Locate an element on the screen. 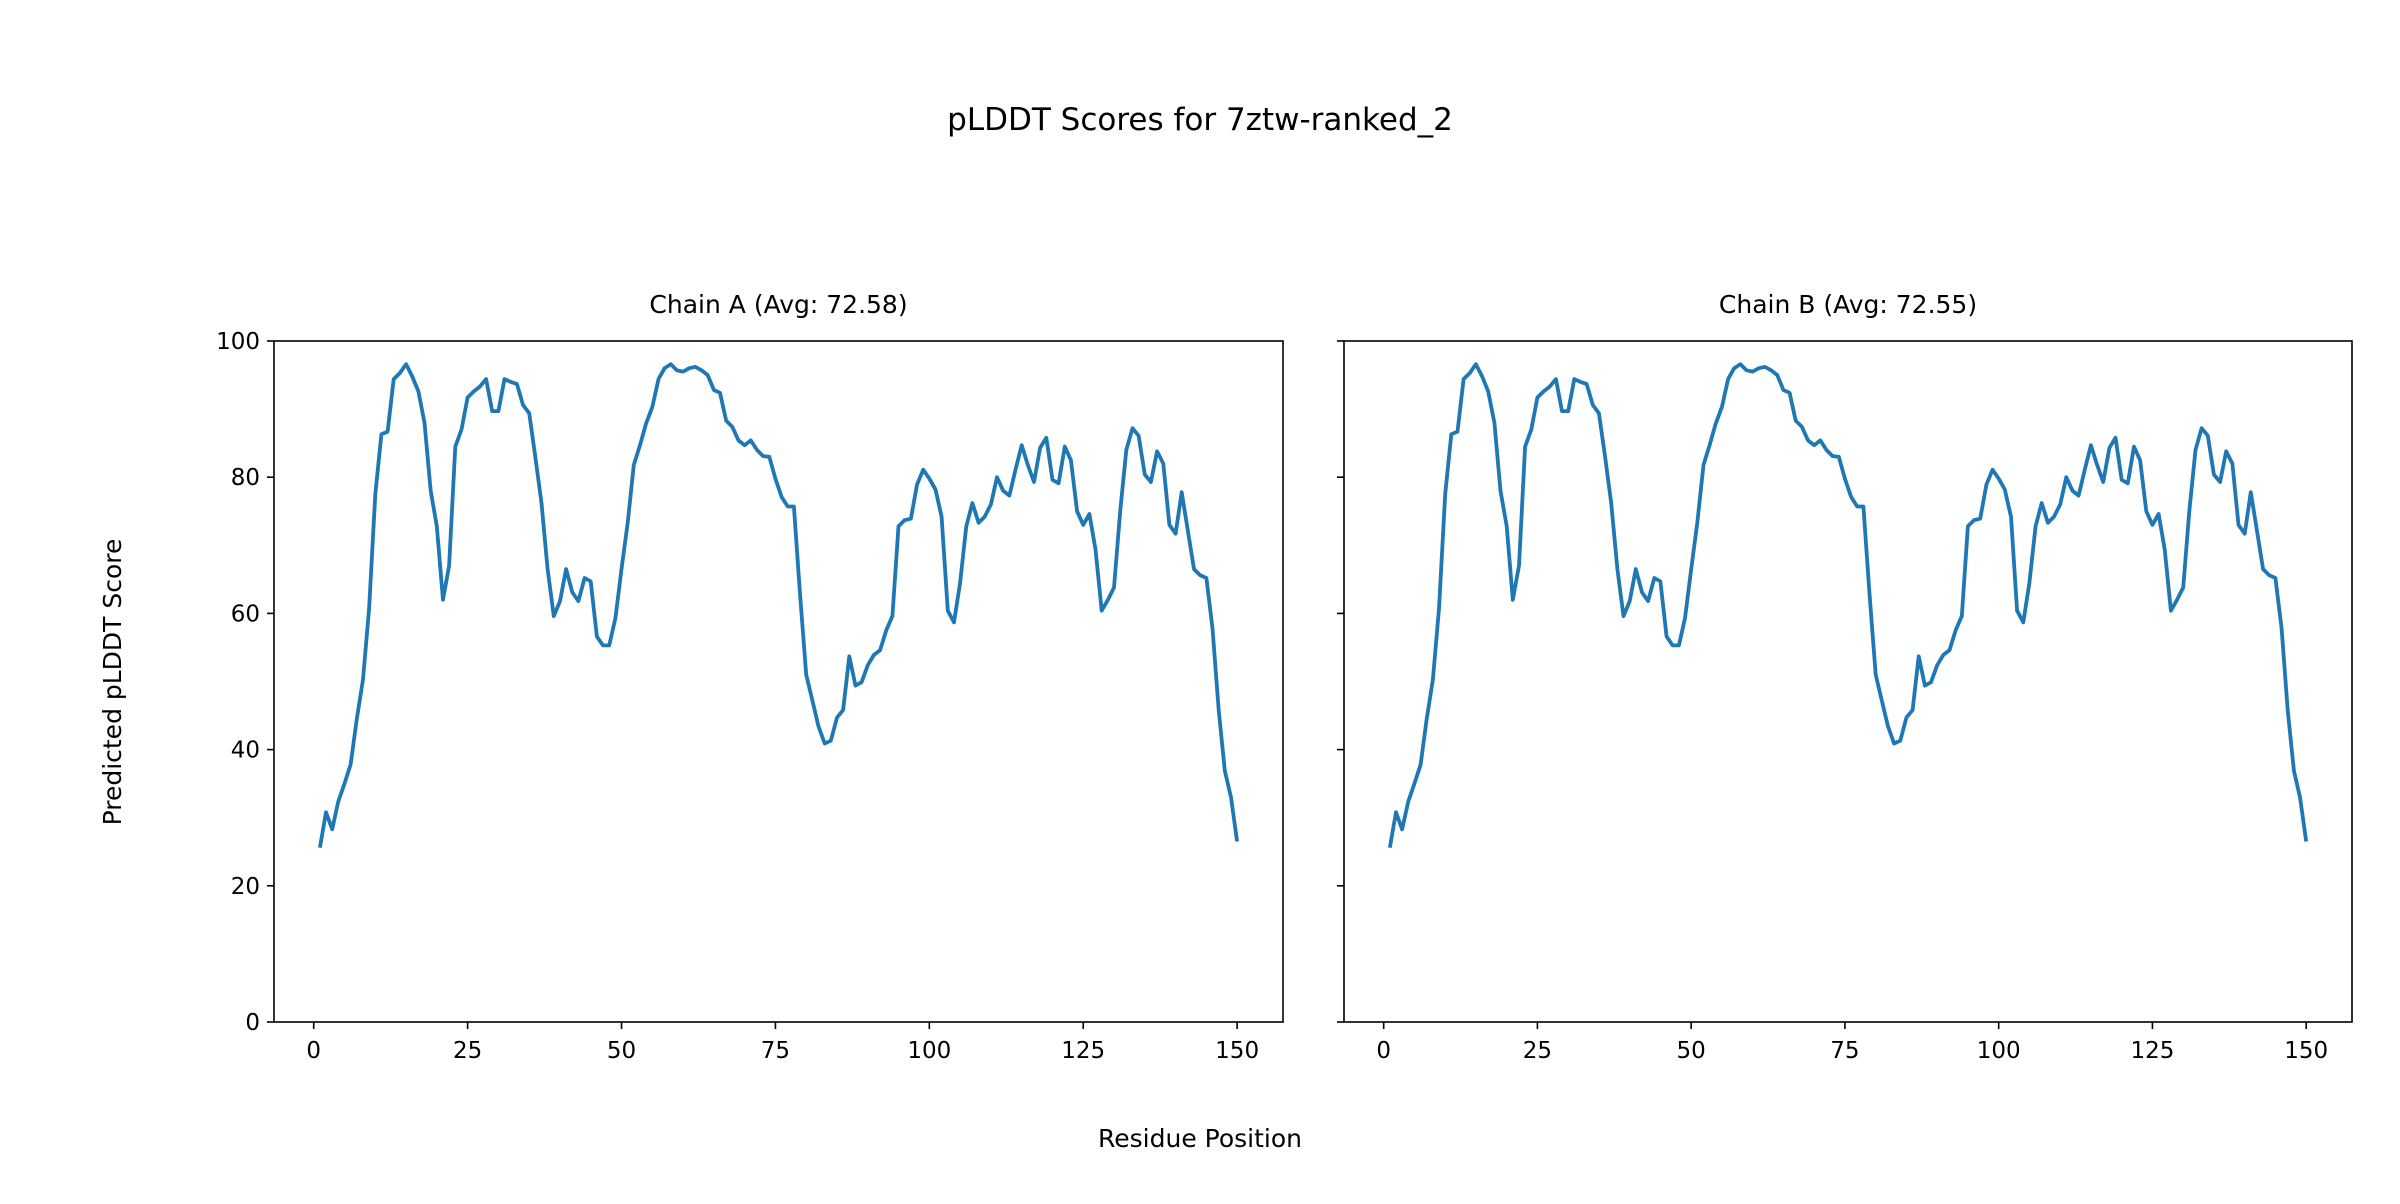 The width and height of the screenshot is (2400, 1204). y-tick-label: 100 is located at coordinates (238, 342).